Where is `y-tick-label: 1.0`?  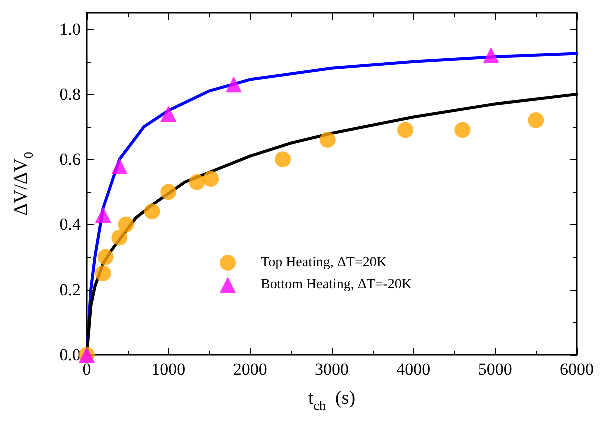
y-tick-label: 1.0 is located at coordinates (70, 29).